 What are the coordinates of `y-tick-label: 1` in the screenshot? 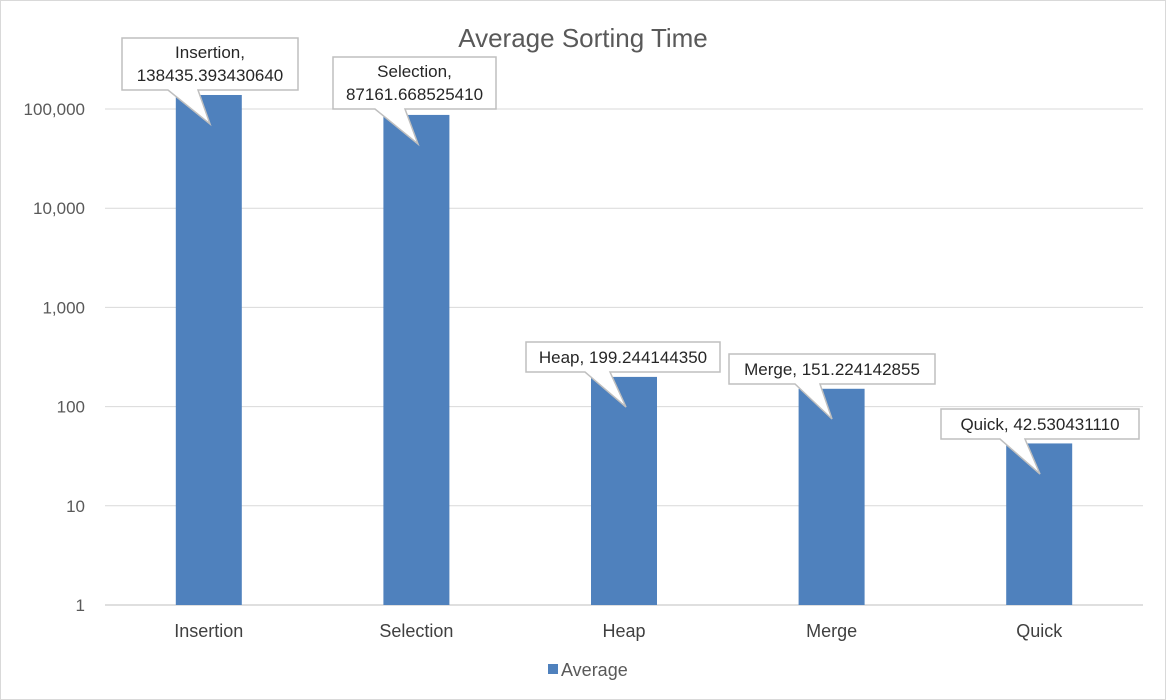 It's located at (80, 605).